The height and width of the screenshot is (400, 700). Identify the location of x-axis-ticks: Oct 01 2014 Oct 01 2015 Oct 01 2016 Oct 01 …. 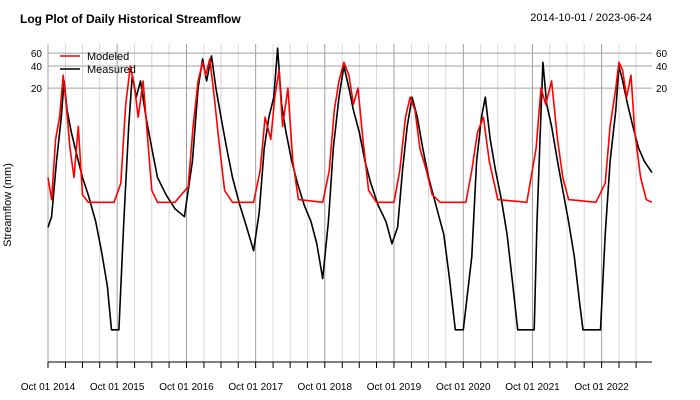
(329, 377).